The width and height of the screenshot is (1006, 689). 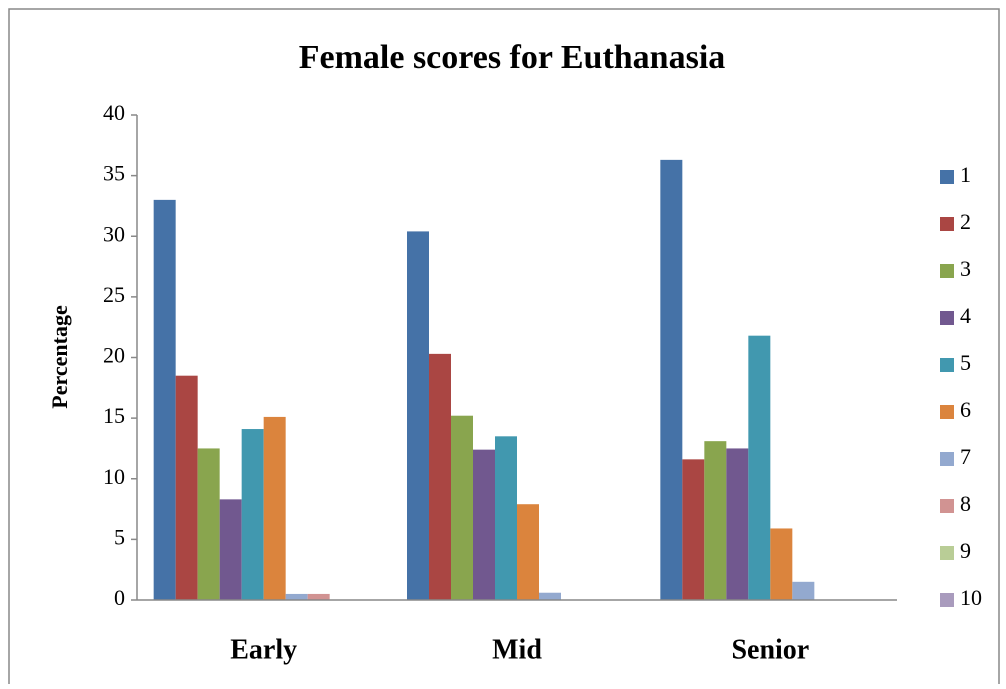 I want to click on y-tick-label: 35, so click(x=114, y=173).